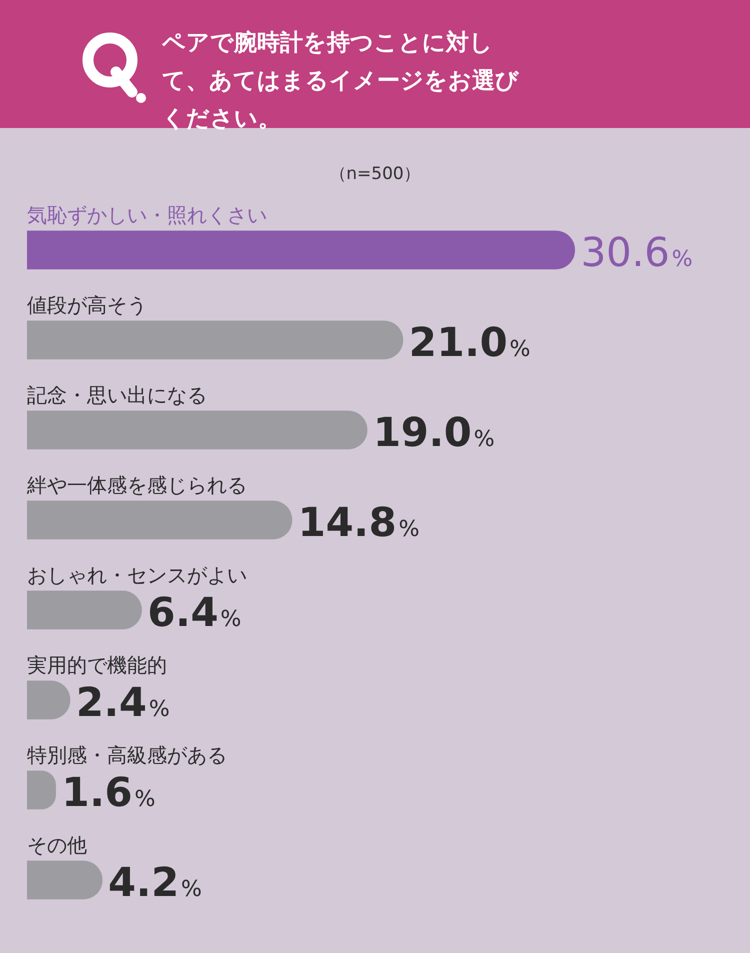  Describe the element at coordinates (359, 523) in the screenshot. I see `data-label: 14.8%` at that location.